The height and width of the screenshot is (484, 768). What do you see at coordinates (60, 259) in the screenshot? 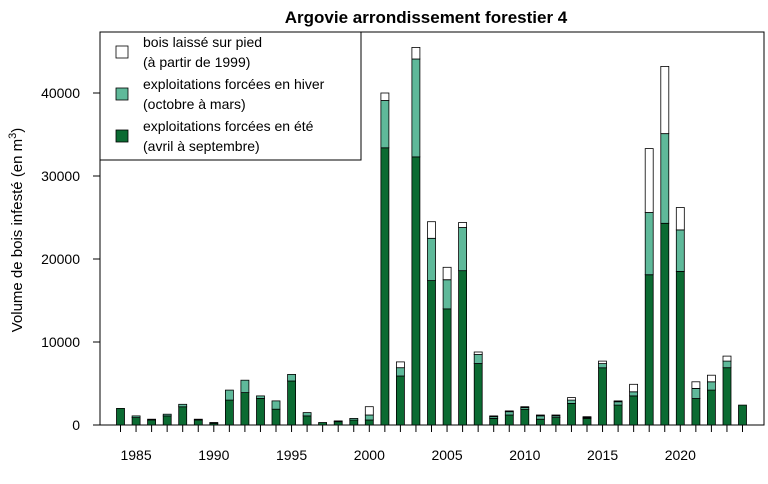
I see `y-tick-label: 20000` at bounding box center [60, 259].